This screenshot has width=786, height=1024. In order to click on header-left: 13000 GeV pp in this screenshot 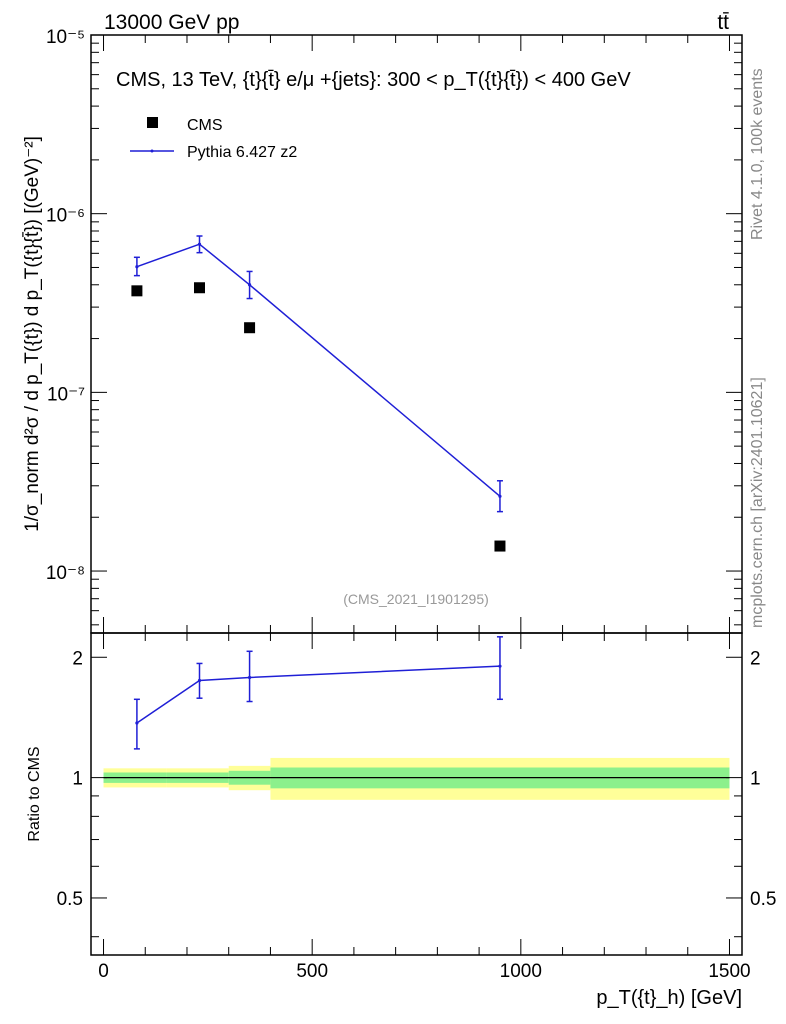, I will do `click(171, 22)`.